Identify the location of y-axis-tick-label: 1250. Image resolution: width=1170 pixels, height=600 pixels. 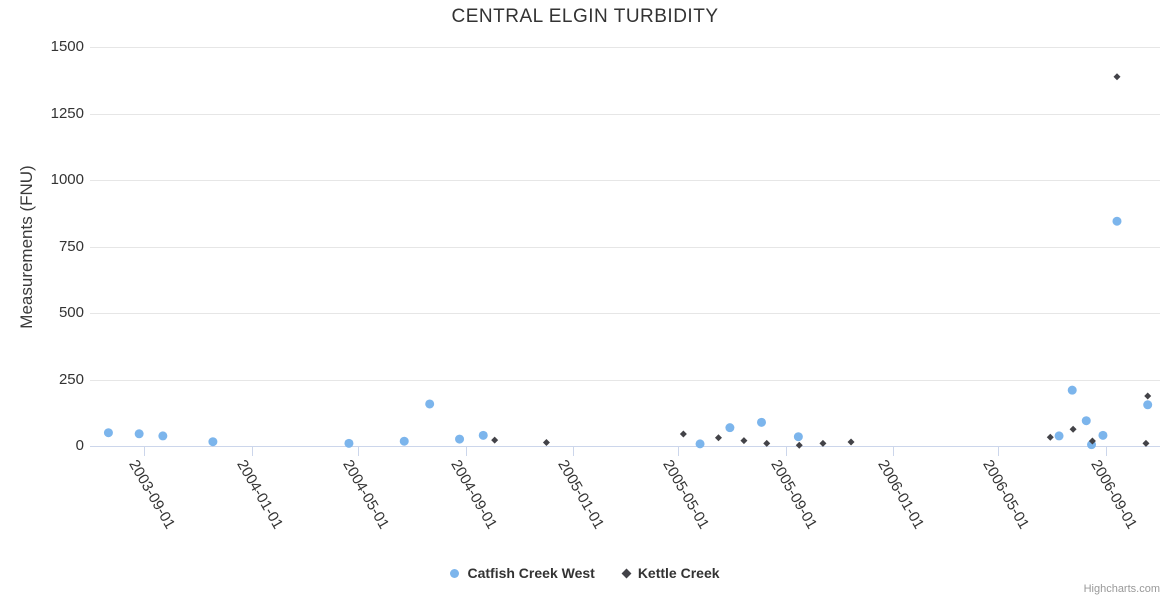
(67, 113).